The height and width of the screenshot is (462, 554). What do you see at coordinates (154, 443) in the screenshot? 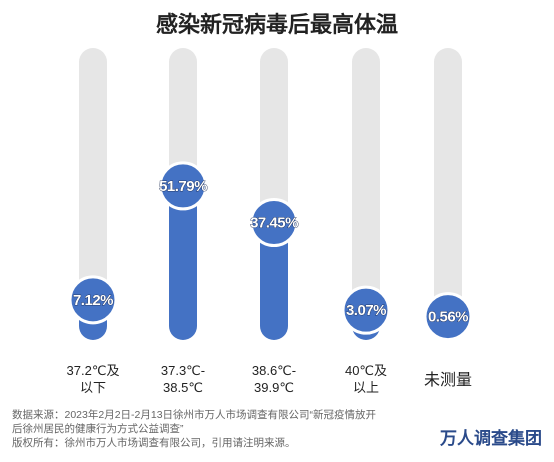
I see `copyright-note: 版权所有：徐州市万人市场调查有限公司，引用请注明来源。` at bounding box center [154, 443].